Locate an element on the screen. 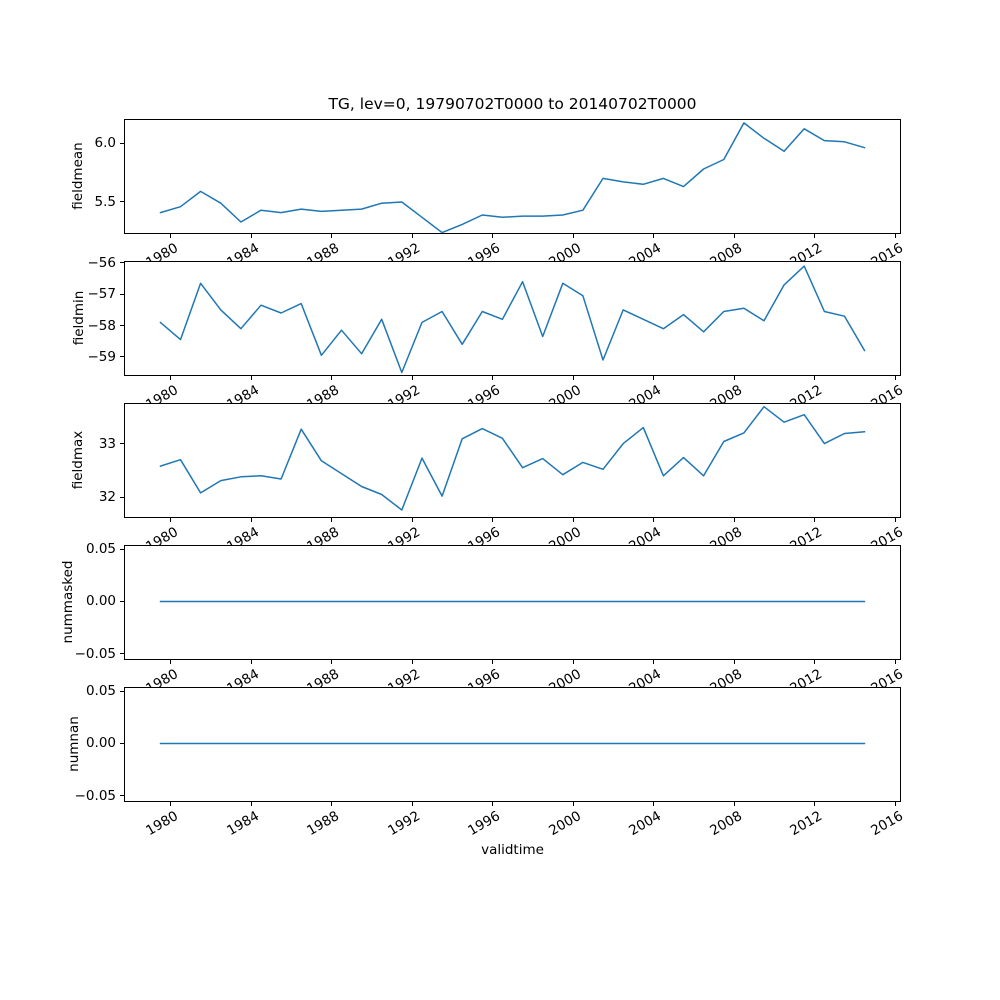 The height and width of the screenshot is (1000, 1000). line-chart-fieldmean is located at coordinates (512, 177).